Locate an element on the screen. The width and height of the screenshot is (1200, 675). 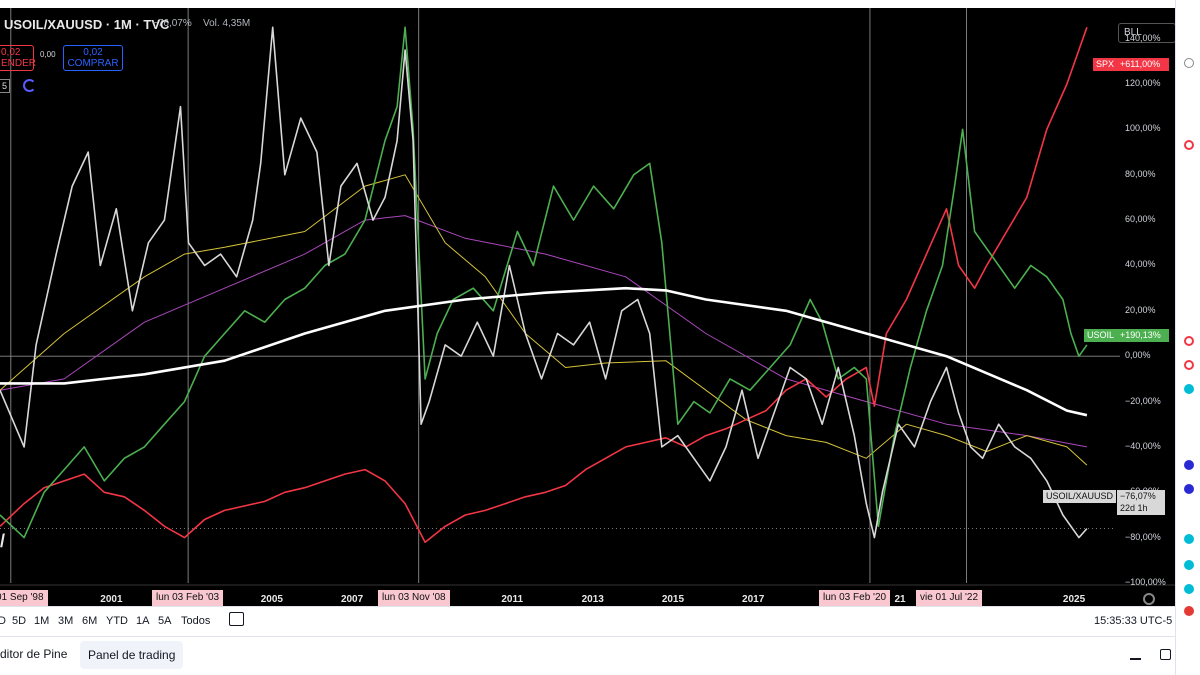
y-tick-label: 80,00% is located at coordinates (1140, 173).